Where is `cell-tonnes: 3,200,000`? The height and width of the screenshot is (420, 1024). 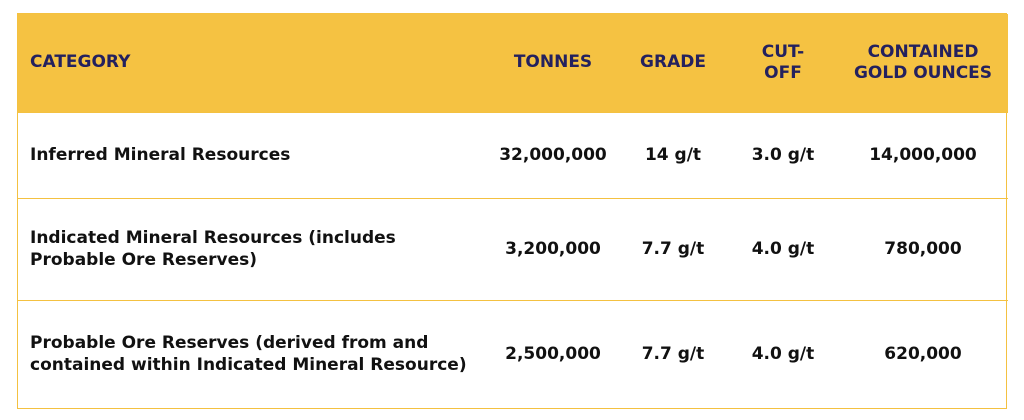 cell-tonnes: 3,200,000 is located at coordinates (553, 249).